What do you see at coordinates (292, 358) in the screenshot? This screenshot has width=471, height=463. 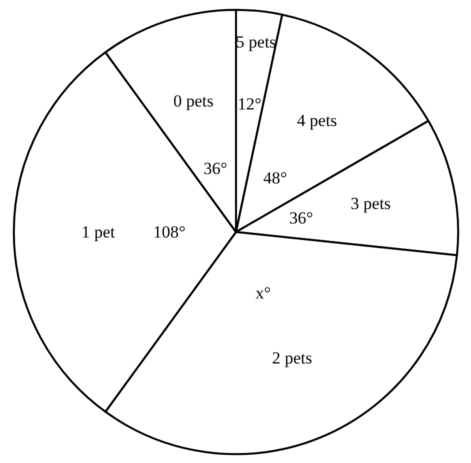 I see `slice-label: 2 pets` at bounding box center [292, 358].